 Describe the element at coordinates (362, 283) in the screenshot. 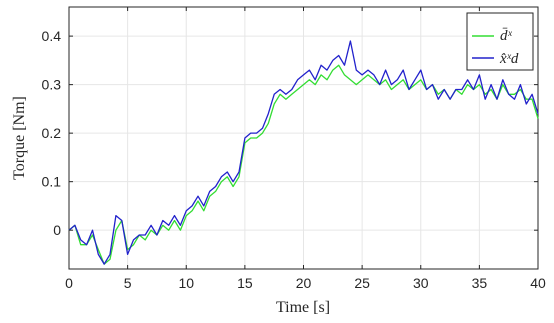

I see `x-tick-label: 25` at that location.